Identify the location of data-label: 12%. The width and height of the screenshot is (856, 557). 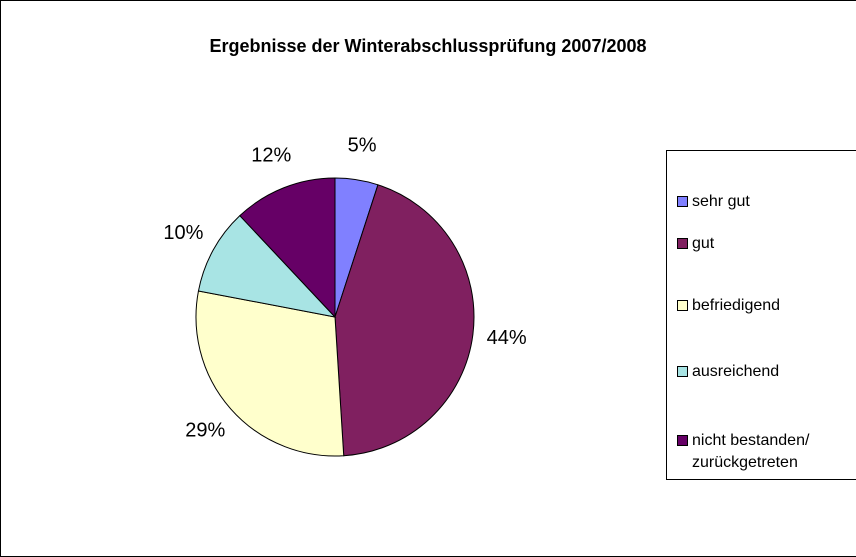
(271, 155).